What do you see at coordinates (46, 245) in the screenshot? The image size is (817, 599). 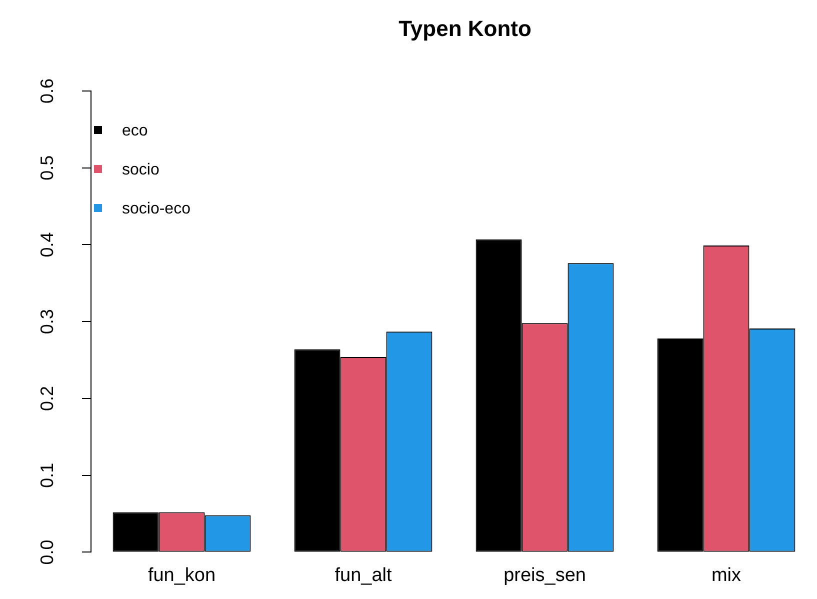 I see `y-tick-label: 0.4` at bounding box center [46, 245].